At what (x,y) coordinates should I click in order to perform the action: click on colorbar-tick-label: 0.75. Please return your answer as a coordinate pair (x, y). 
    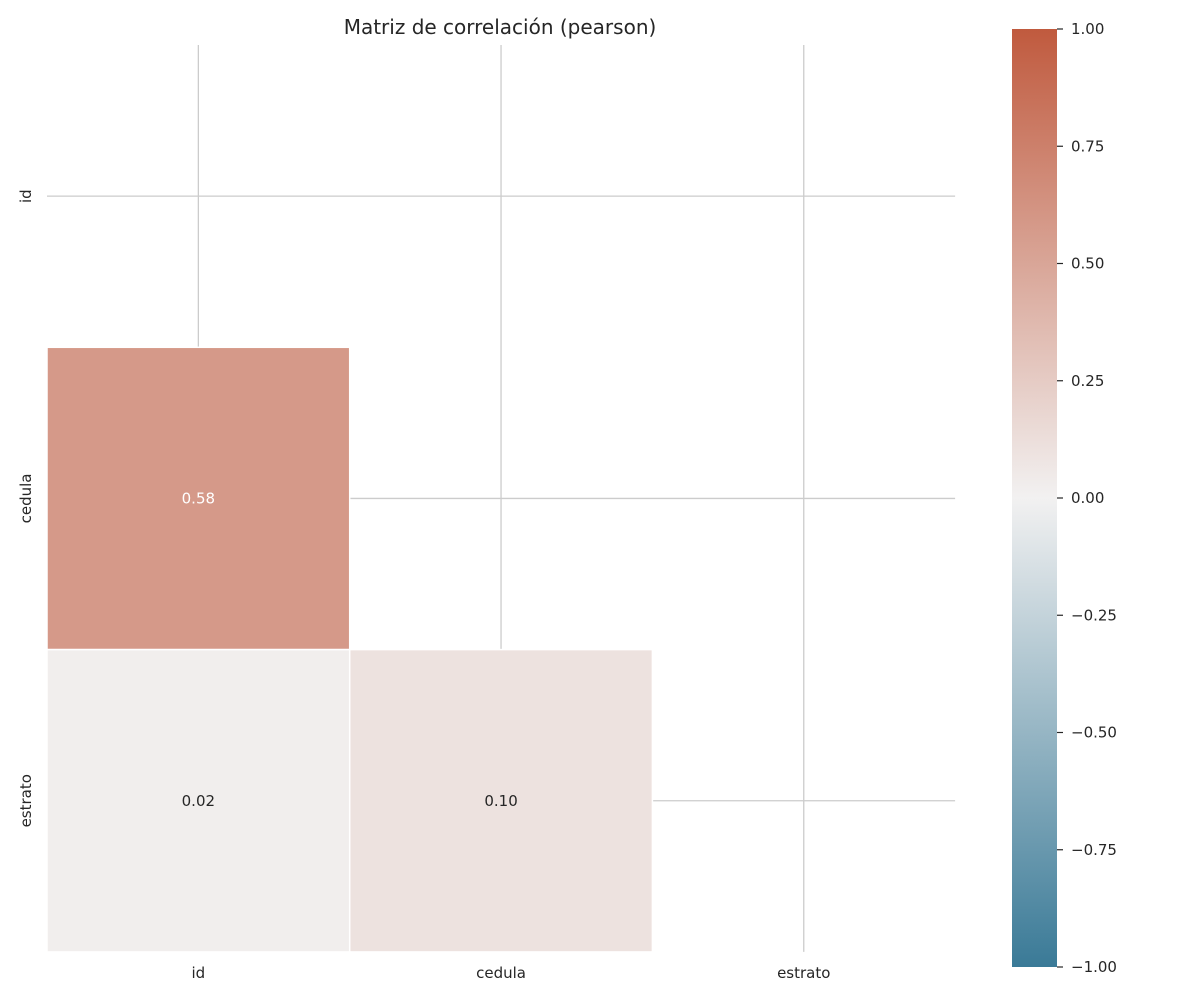
    Looking at the image, I should click on (1087, 146).